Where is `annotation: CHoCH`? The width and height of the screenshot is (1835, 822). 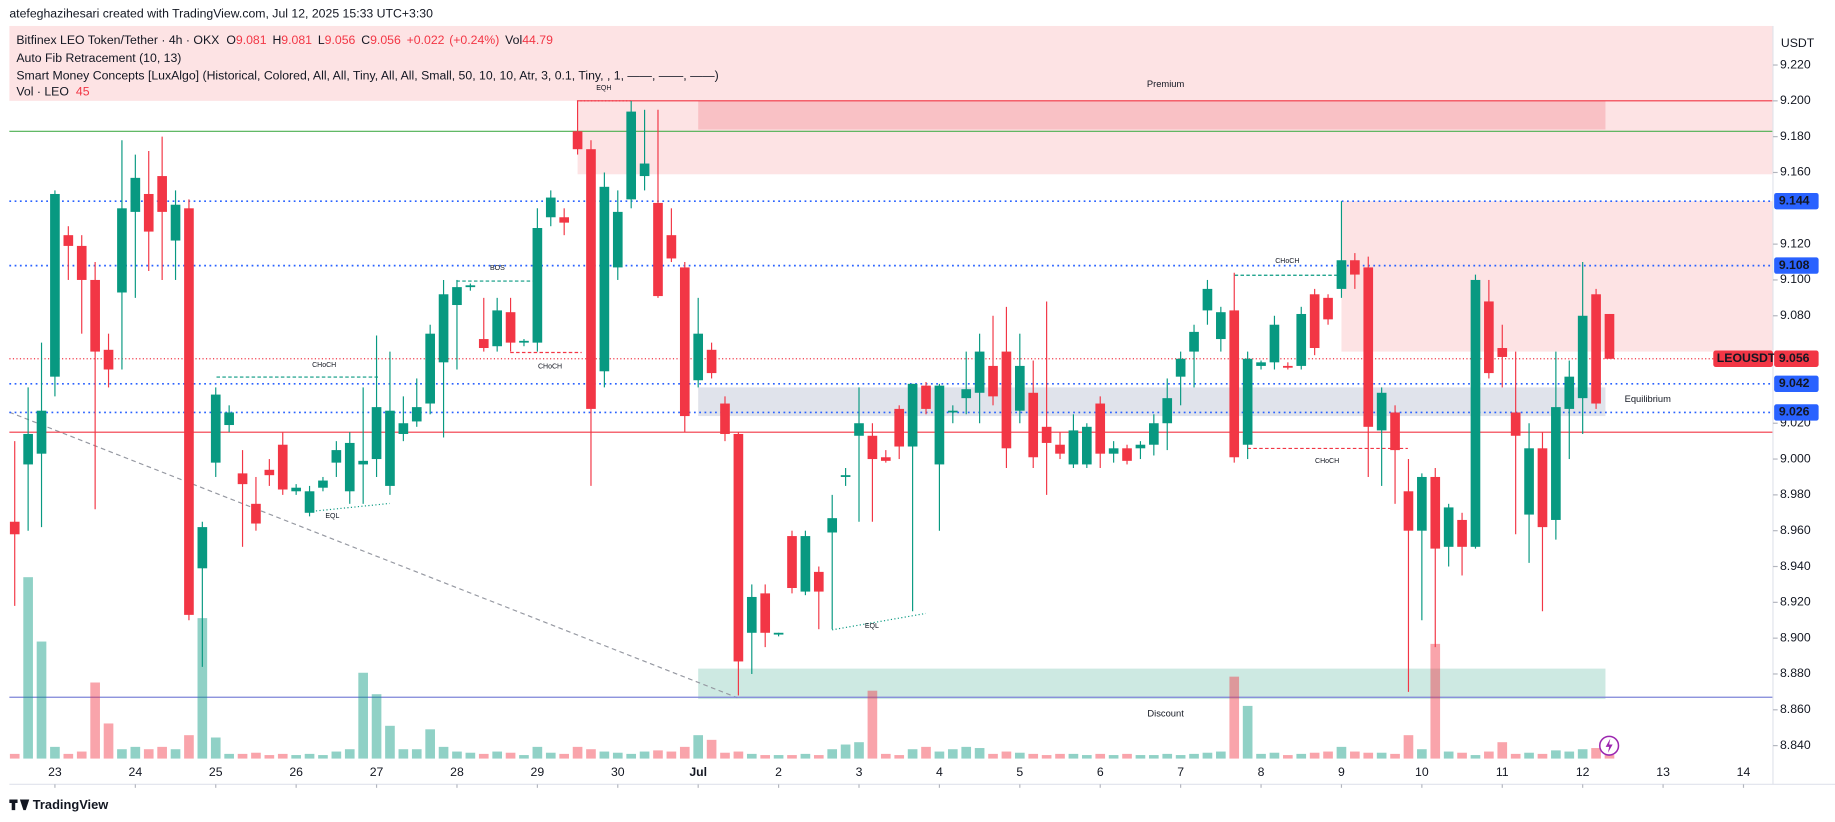 annotation: CHoCH is located at coordinates (324, 365).